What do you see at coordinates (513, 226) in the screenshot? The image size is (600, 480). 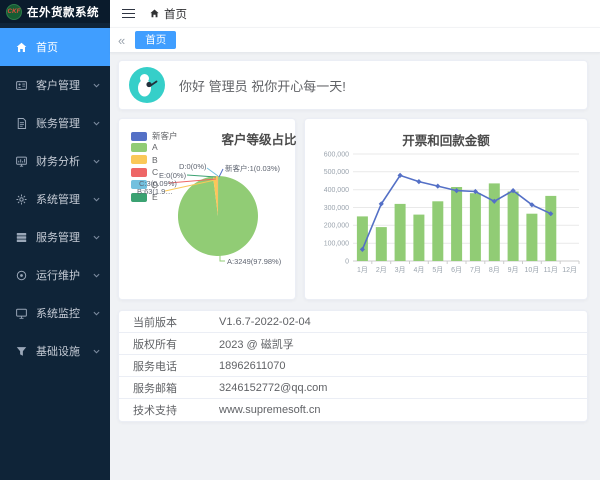 I see `bar-9月` at bounding box center [513, 226].